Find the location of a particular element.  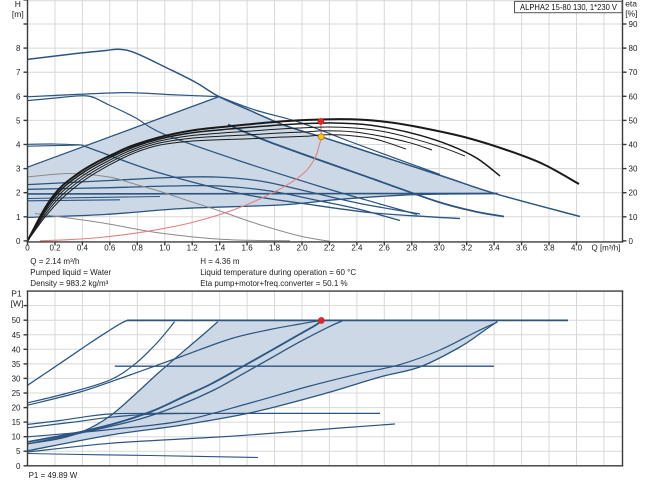

svg-text: 3.4 is located at coordinates (495, 248).